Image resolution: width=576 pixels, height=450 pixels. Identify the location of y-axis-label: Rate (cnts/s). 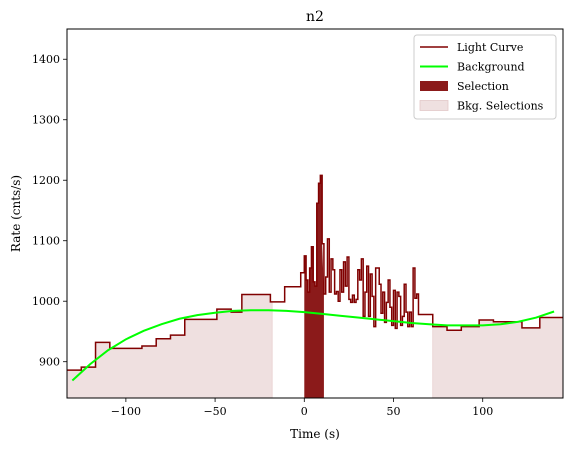
(16, 213).